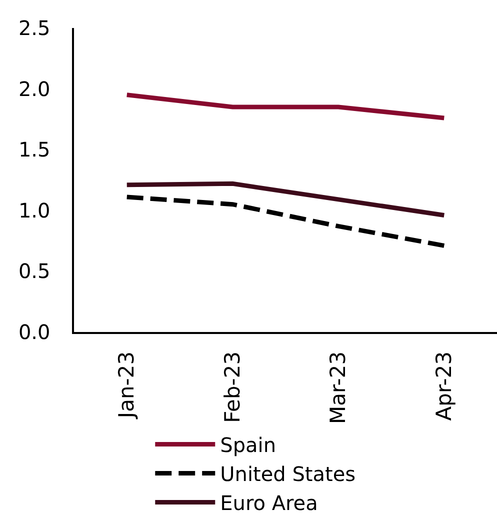 The height and width of the screenshot is (522, 497). I want to click on x-tick-label: Feb-23, so click(232, 387).